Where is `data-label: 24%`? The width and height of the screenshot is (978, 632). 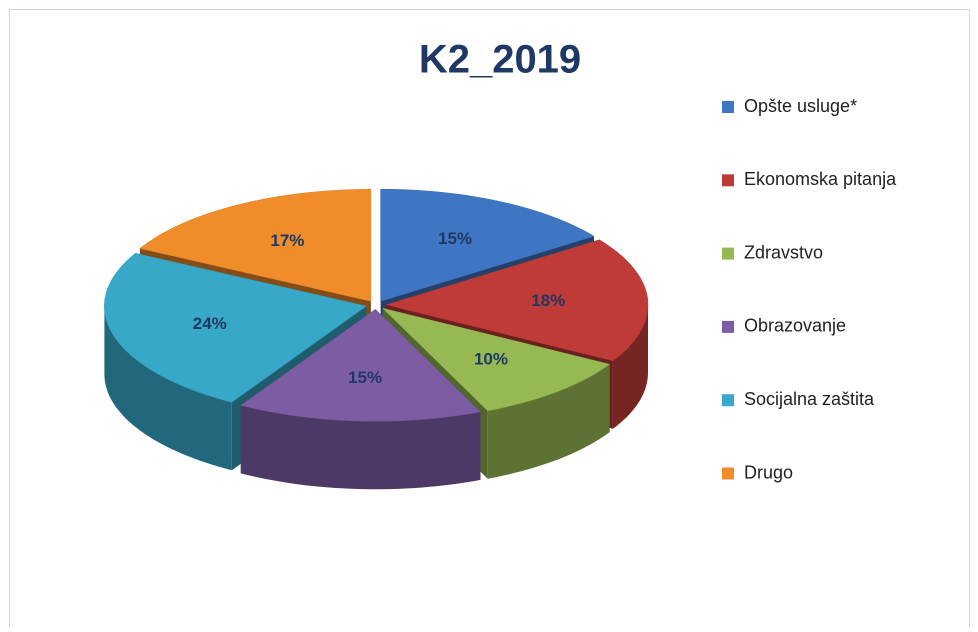
data-label: 24% is located at coordinates (210, 323).